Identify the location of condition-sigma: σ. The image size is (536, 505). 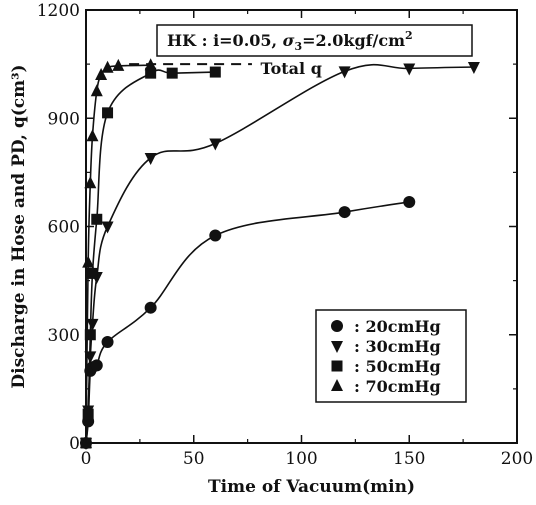
(289, 40).